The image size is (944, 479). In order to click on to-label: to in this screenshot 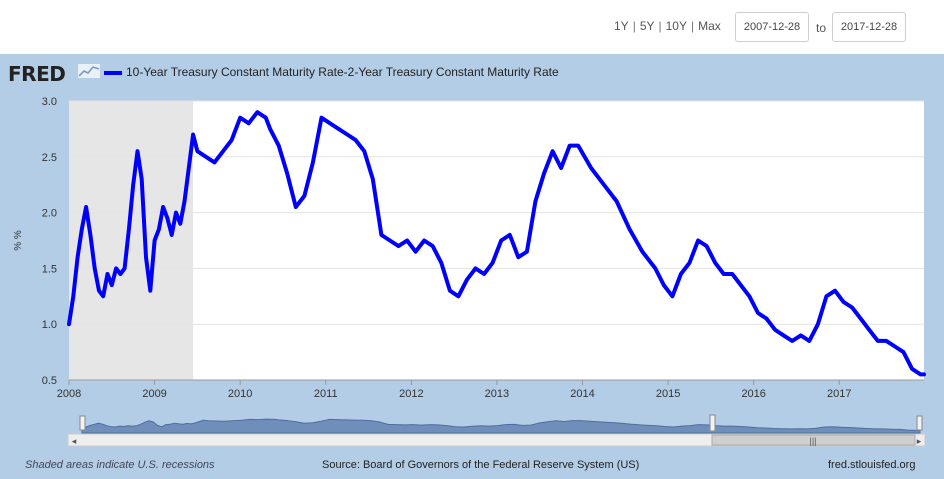, I will do `click(821, 28)`.